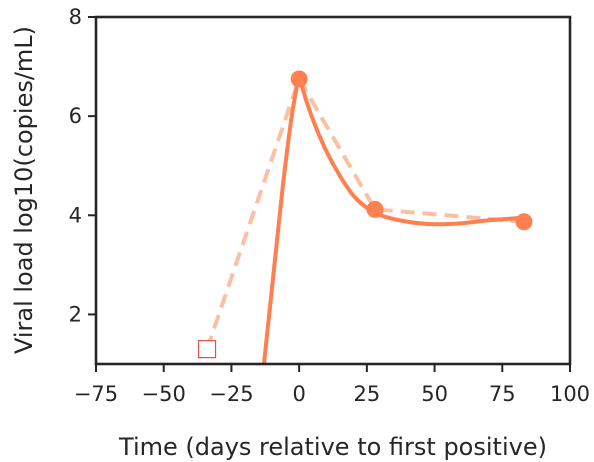 The image size is (594, 462). I want to click on x-tick-label: 75, so click(502, 394).